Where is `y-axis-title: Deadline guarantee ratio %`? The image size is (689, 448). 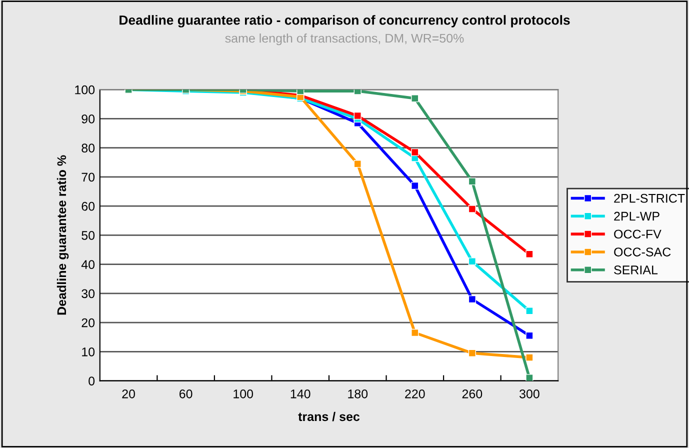
y-axis-title: Deadline guarantee ratio % is located at coordinates (62, 235).